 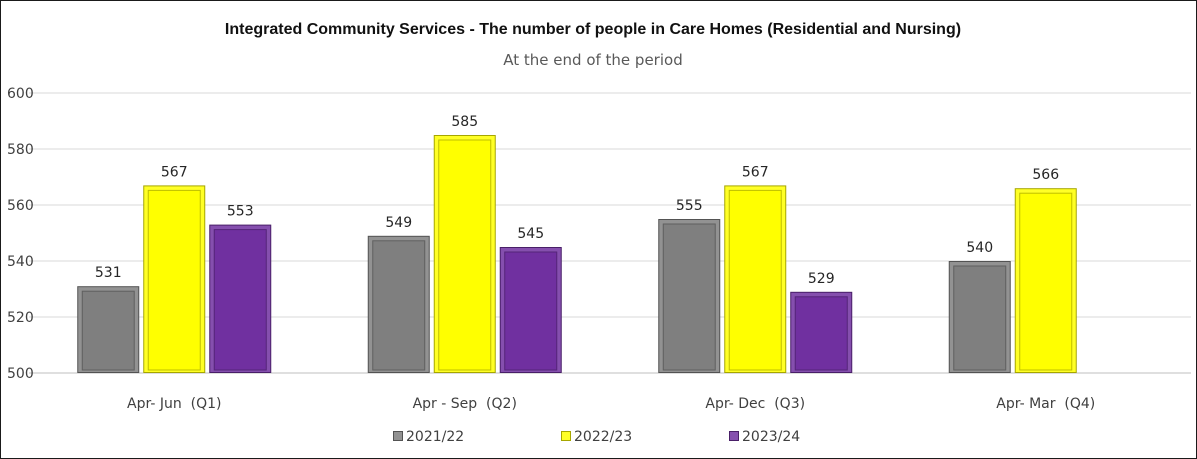 What do you see at coordinates (1045, 404) in the screenshot?
I see `x-category-label: Apr- Mar (Q4)` at bounding box center [1045, 404].